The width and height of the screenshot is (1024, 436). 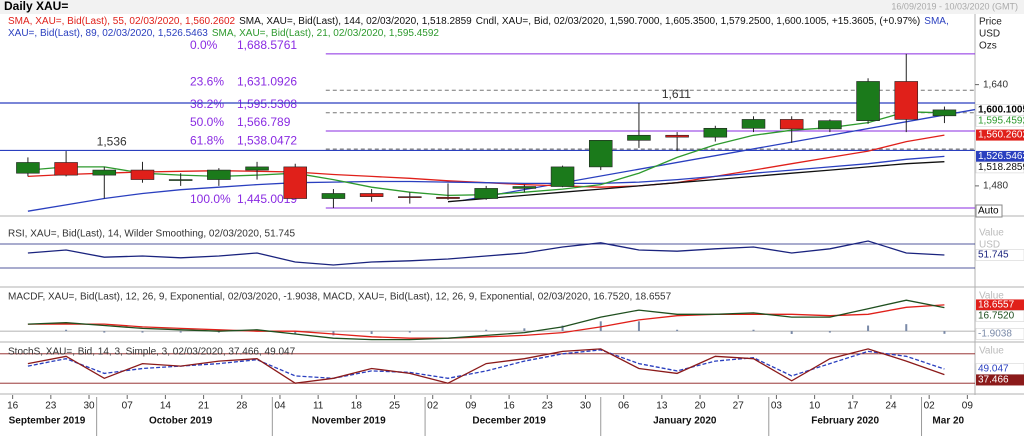 I want to click on fib-pct: 0.0%, so click(x=204, y=45).